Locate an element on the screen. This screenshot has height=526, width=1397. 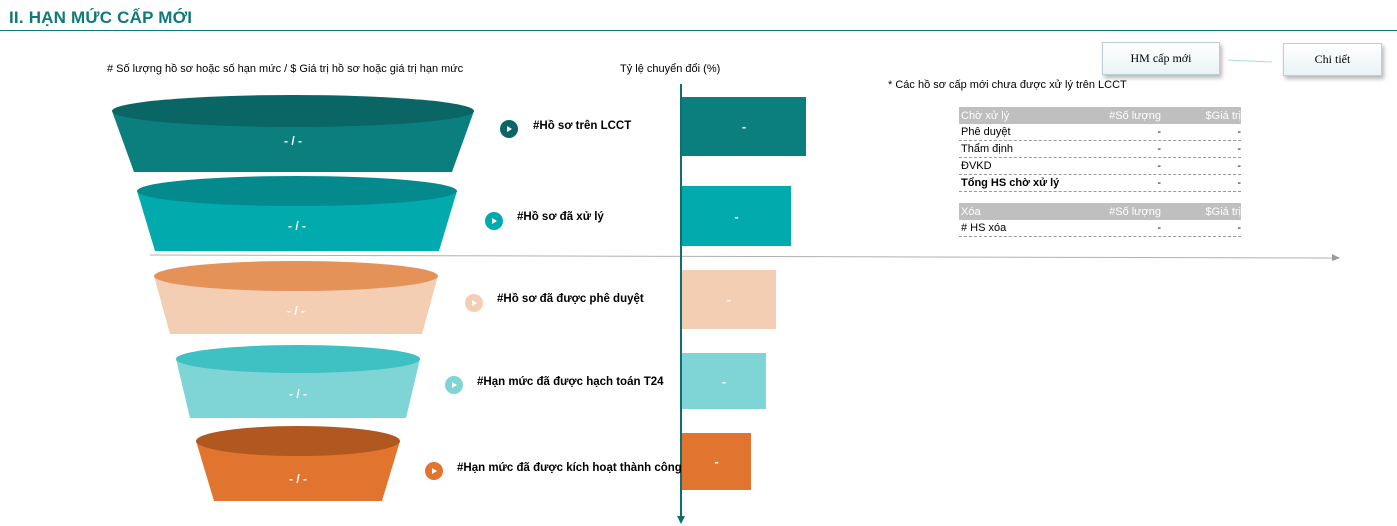
delete-table: Xóa #Số lượng $Giá trị # HS xóa - - is located at coordinates (1100, 220).